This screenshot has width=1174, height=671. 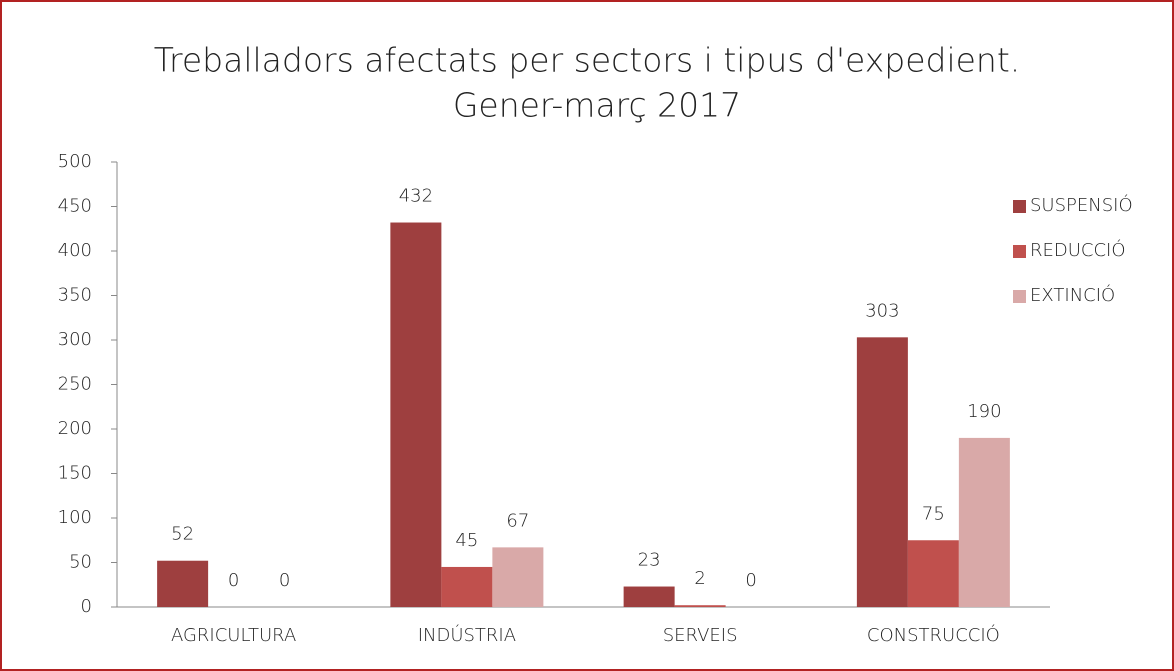 What do you see at coordinates (517, 520) in the screenshot?
I see `value-label: 67` at bounding box center [517, 520].